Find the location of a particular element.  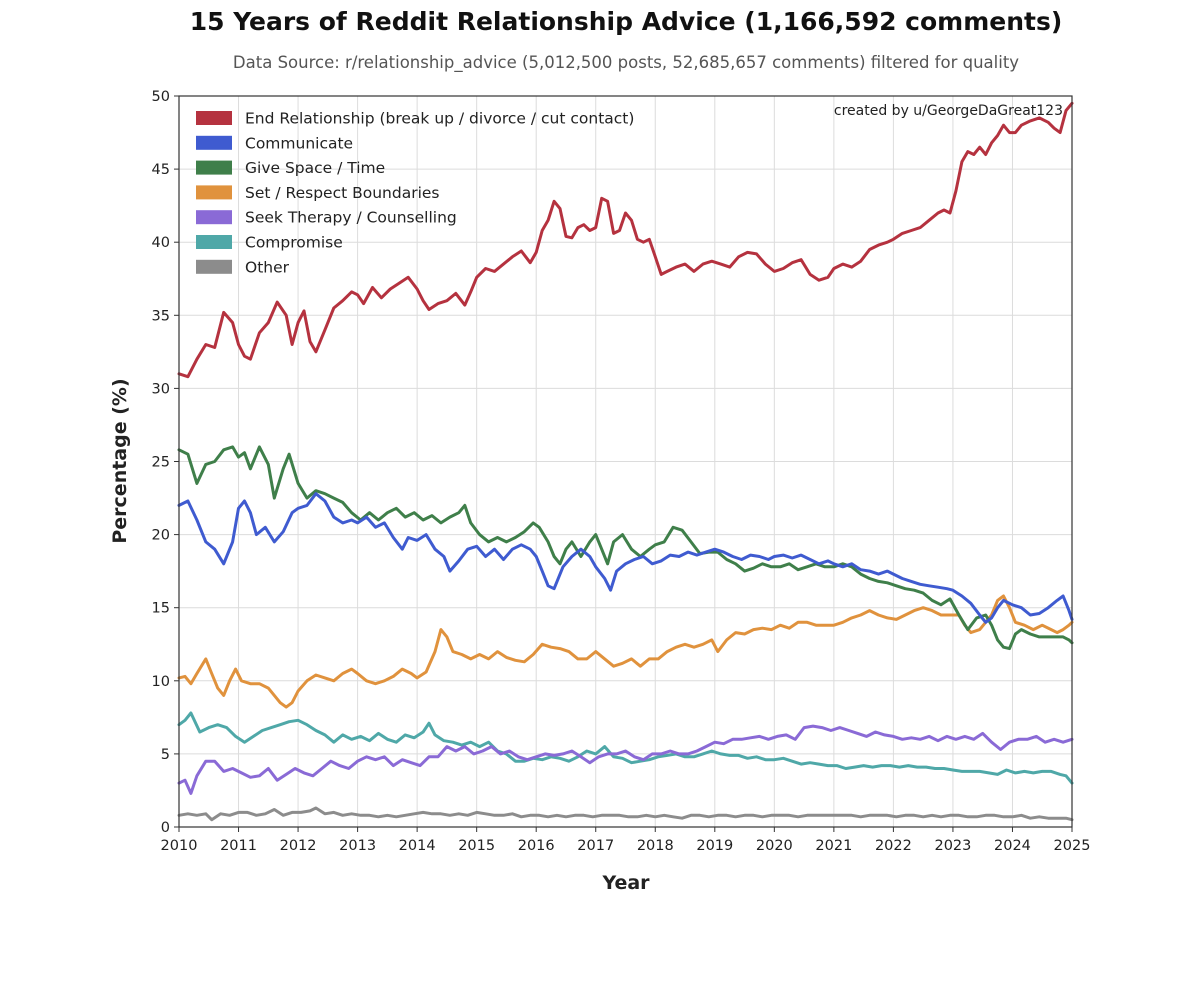

x-tick-label: 2022 is located at coordinates (893, 846).